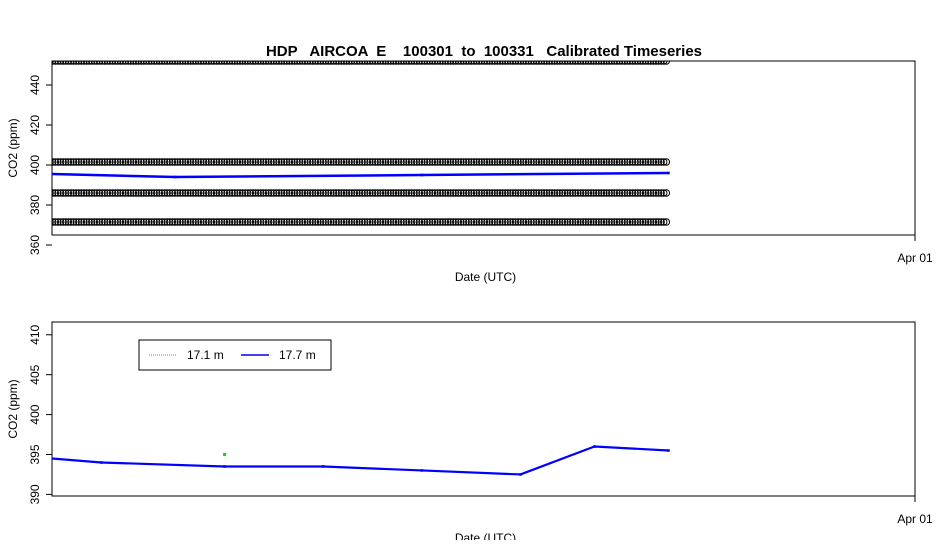 The image size is (936, 545). What do you see at coordinates (35, 245) in the screenshot?
I see `y-tick-label: 360` at bounding box center [35, 245].